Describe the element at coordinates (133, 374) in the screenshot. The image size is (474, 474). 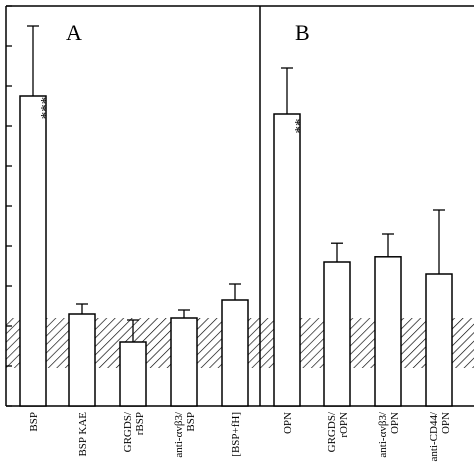
I see `bar-grgds-rbsp` at that location.